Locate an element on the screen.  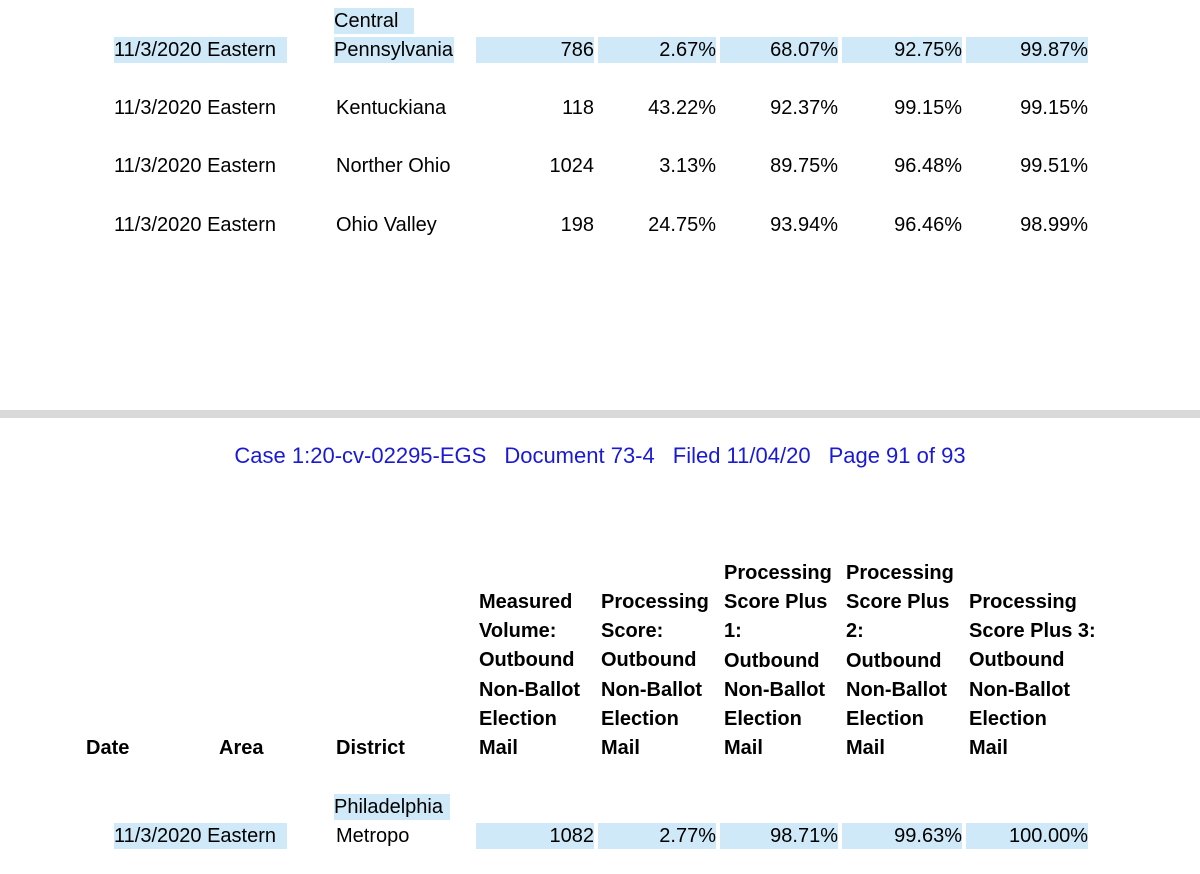
row-volume: 198 is located at coordinates (577, 225).